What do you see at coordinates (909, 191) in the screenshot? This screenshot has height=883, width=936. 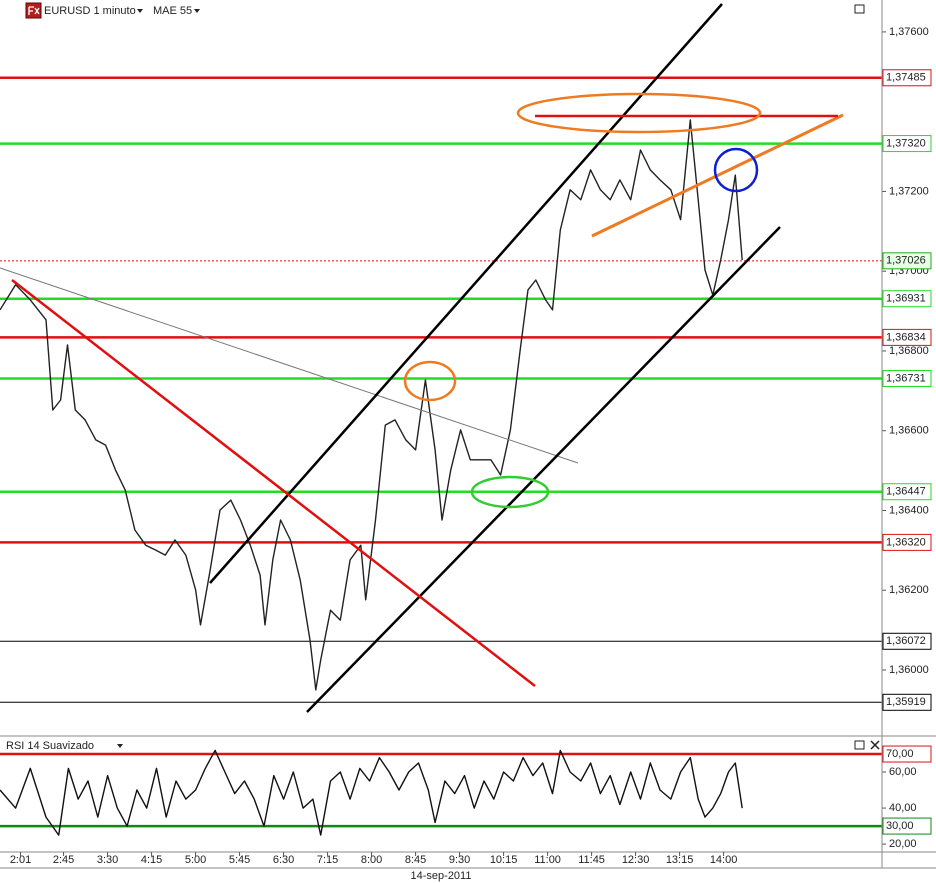 I see `y-tick-label: 1,37200` at bounding box center [909, 191].